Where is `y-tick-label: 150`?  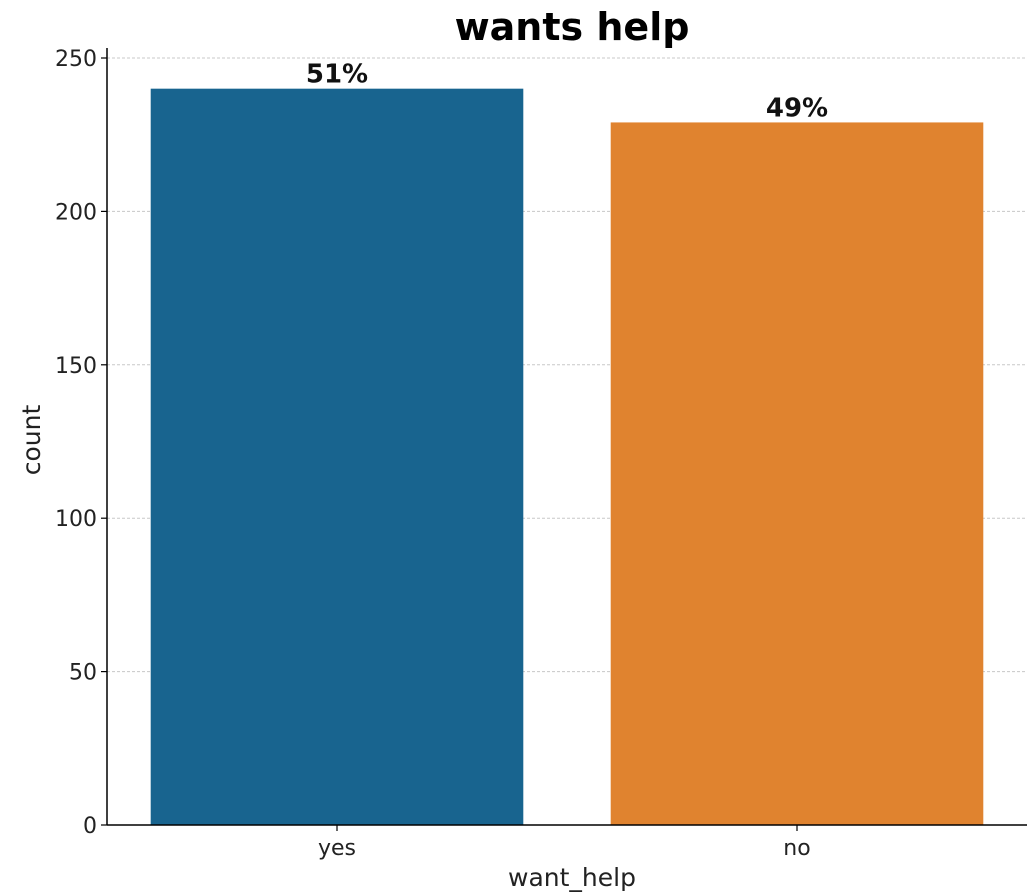 y-tick-label: 150 is located at coordinates (76, 366).